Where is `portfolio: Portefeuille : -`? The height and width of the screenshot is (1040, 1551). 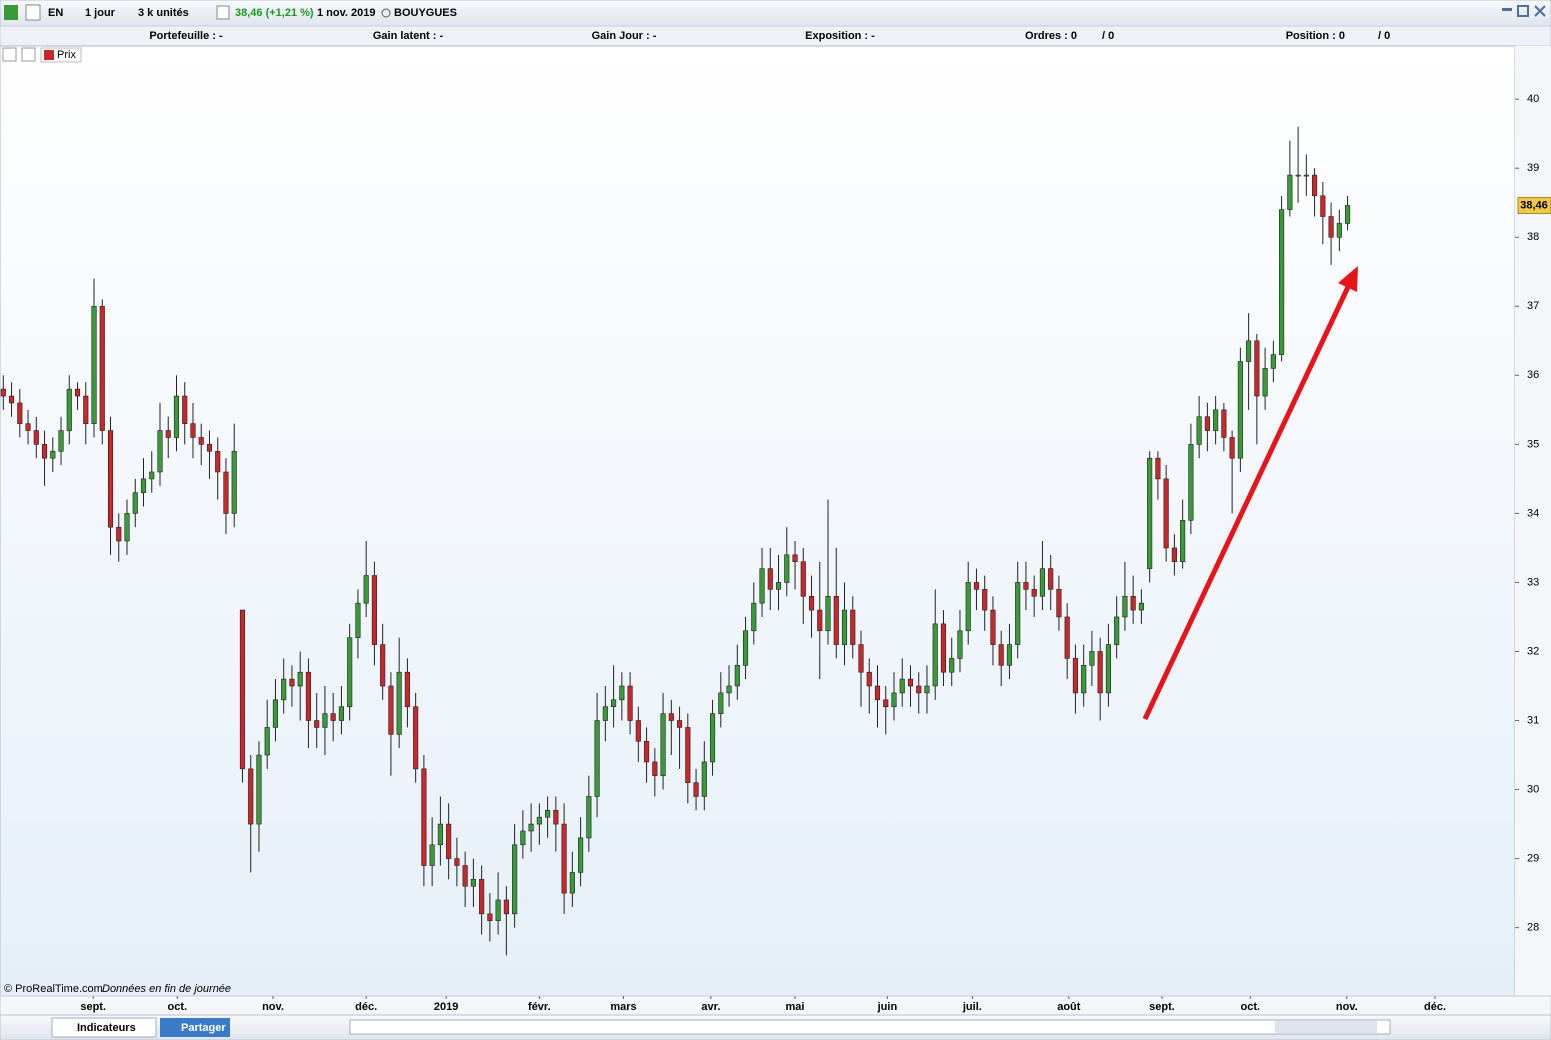
portfolio: Portefeuille : - is located at coordinates (186, 36).